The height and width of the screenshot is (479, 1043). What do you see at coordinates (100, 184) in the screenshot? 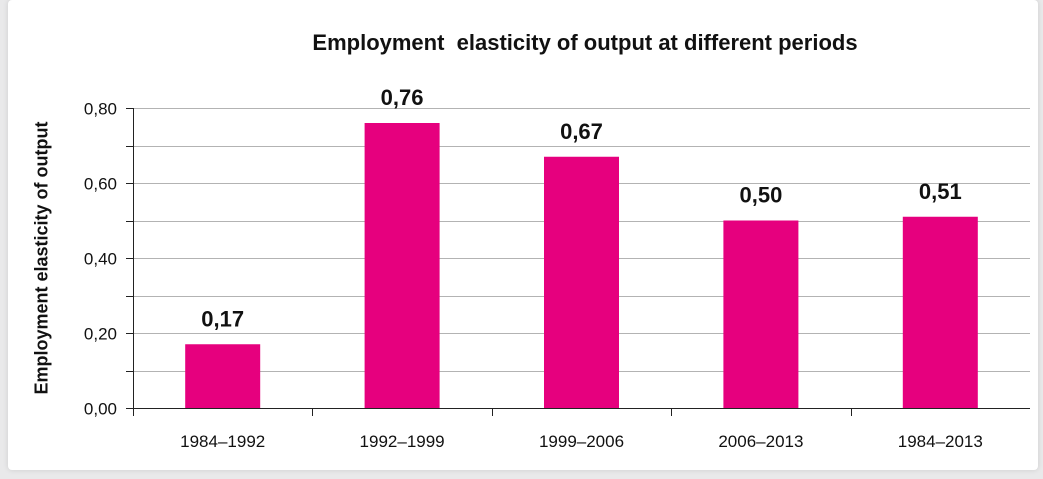
I see `y-tick-label: 0,60` at bounding box center [100, 184].